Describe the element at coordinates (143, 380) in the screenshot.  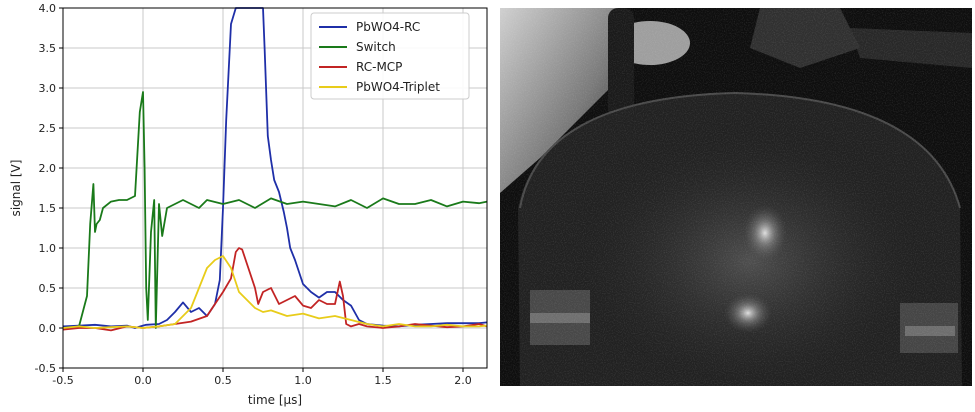
I see `x-tick-label: 0.0` at that location.